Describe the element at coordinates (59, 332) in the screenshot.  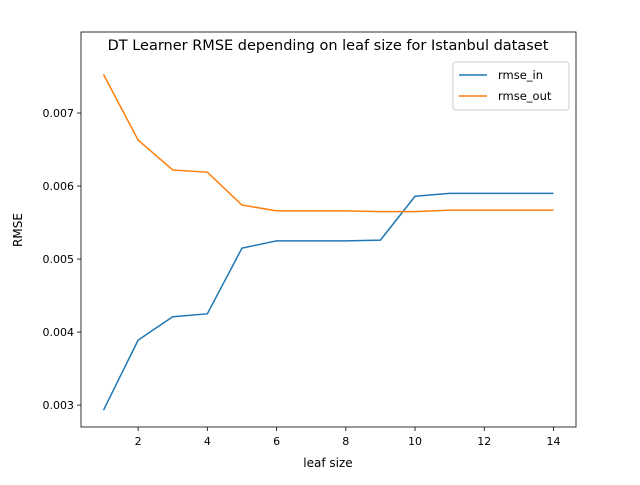
I see `y-tick-label: 0.004` at that location.